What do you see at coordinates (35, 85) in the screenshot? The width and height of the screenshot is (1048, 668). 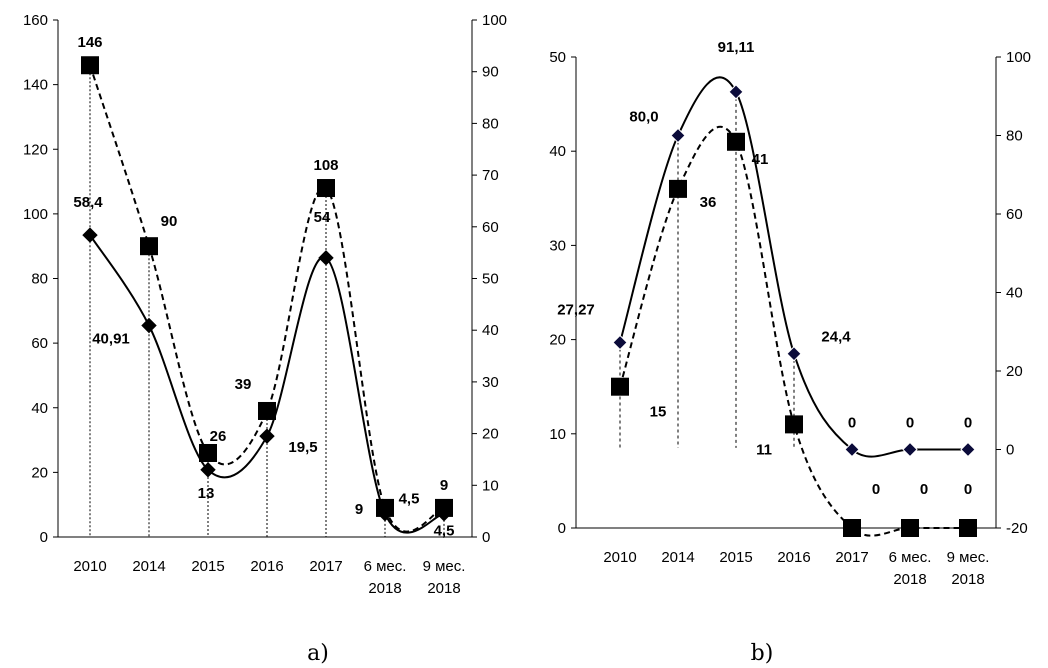 I see `left-tick-label: 140` at bounding box center [35, 85].